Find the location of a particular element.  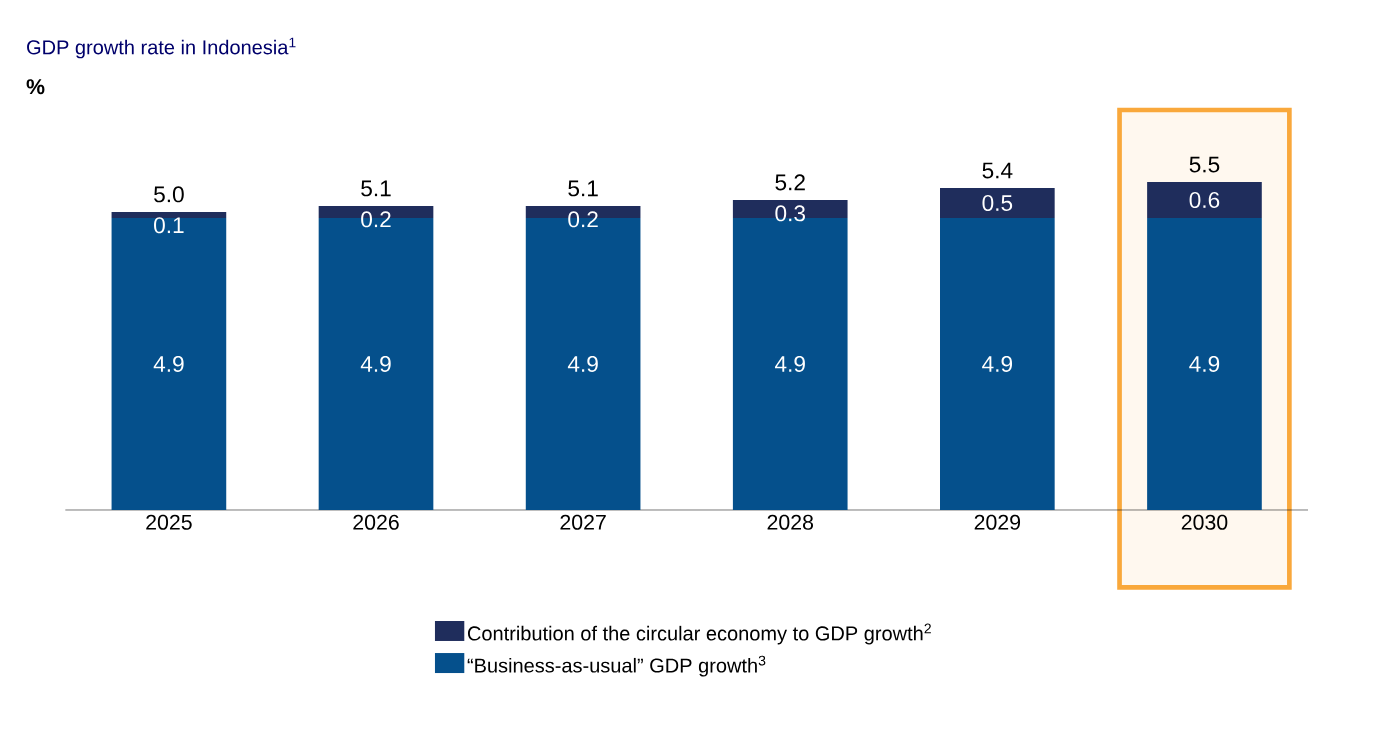

data-label: 0.1 is located at coordinates (169, 225).